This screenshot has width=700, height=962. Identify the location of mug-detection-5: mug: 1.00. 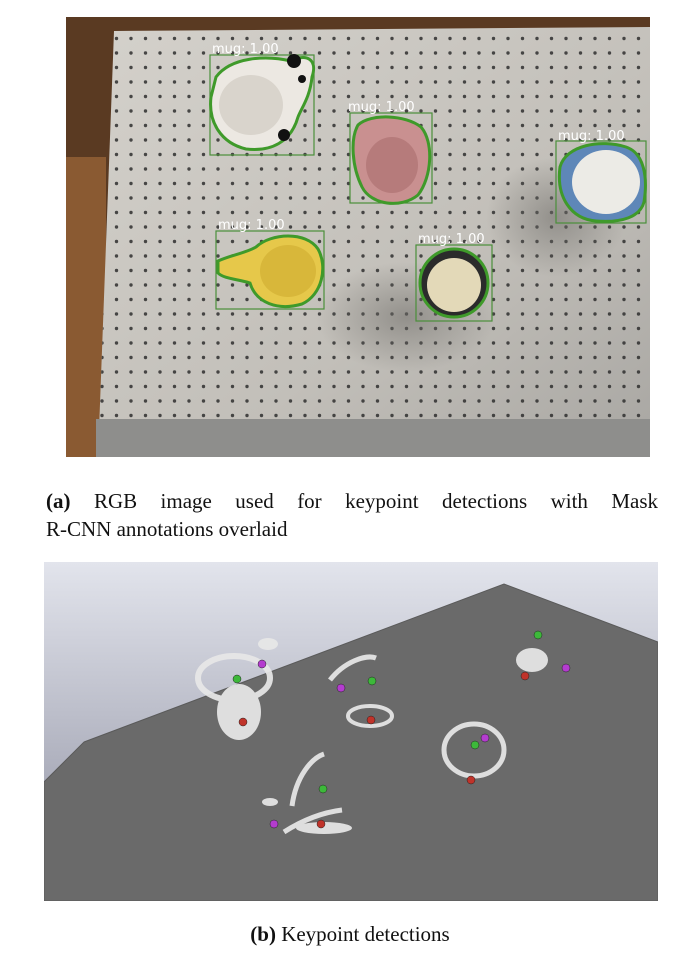
(454, 277).